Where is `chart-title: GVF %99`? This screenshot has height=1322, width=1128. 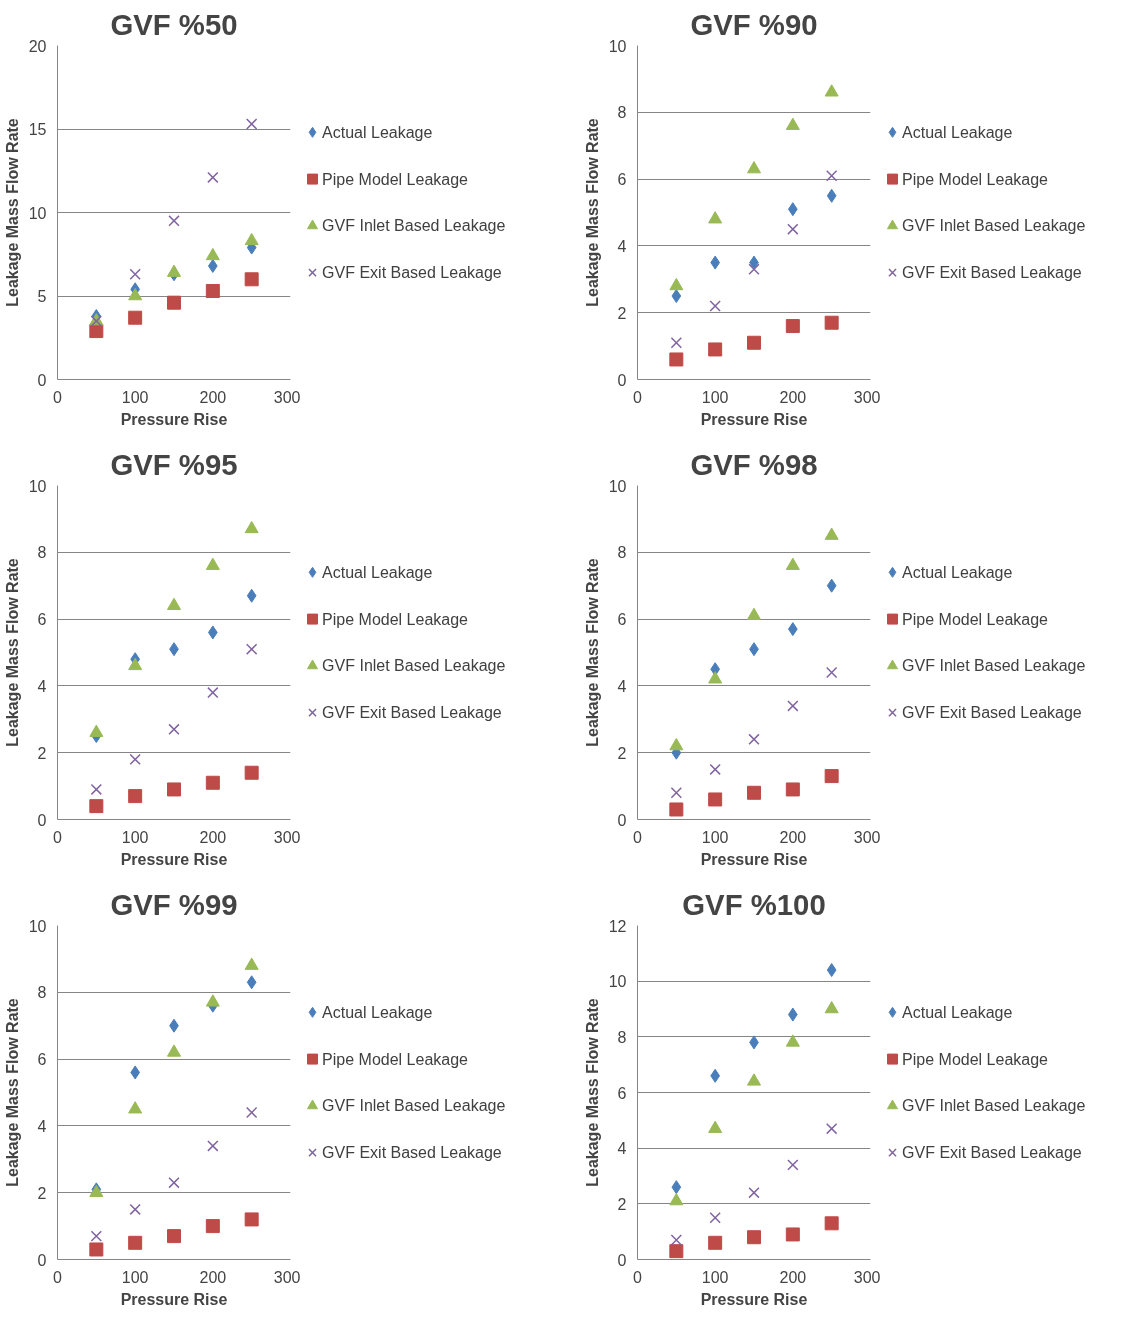
chart-title: GVF %99 is located at coordinates (174, 904).